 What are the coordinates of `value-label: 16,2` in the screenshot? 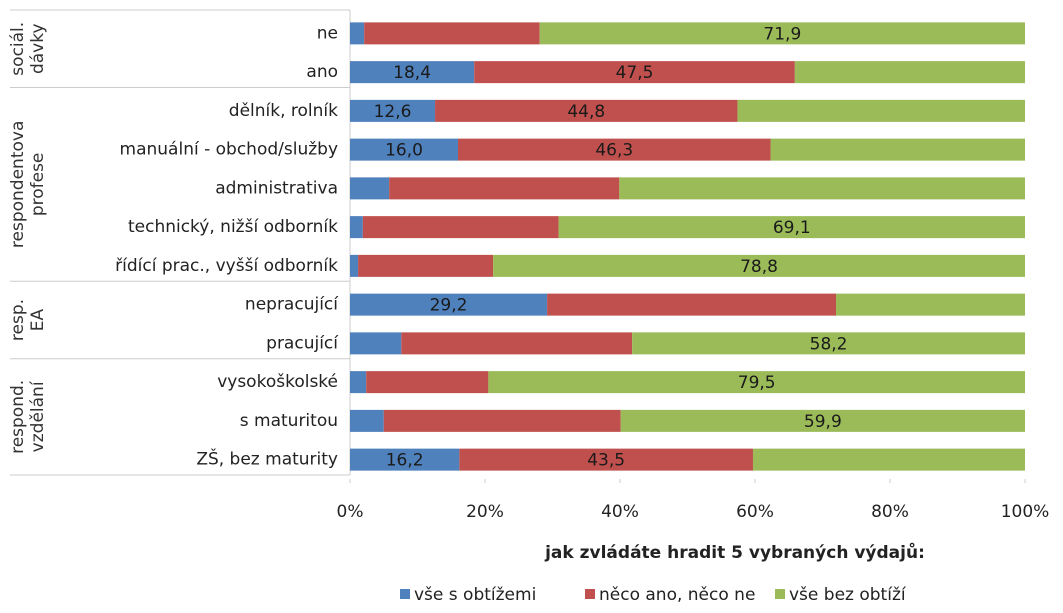 It's located at (405, 461).